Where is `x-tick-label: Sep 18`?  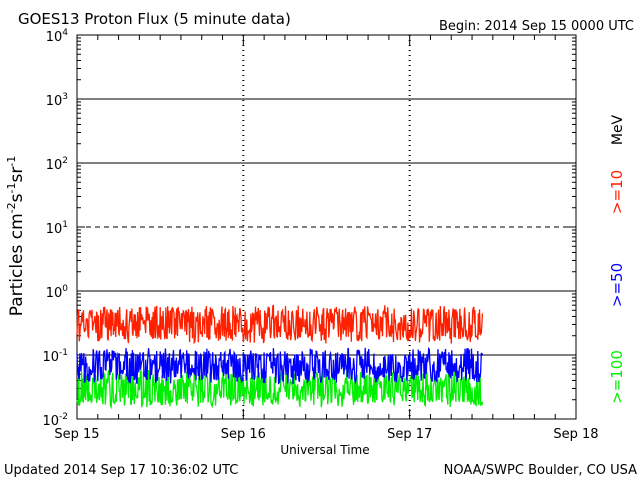 x-tick-label: Sep 18 is located at coordinates (575, 434).